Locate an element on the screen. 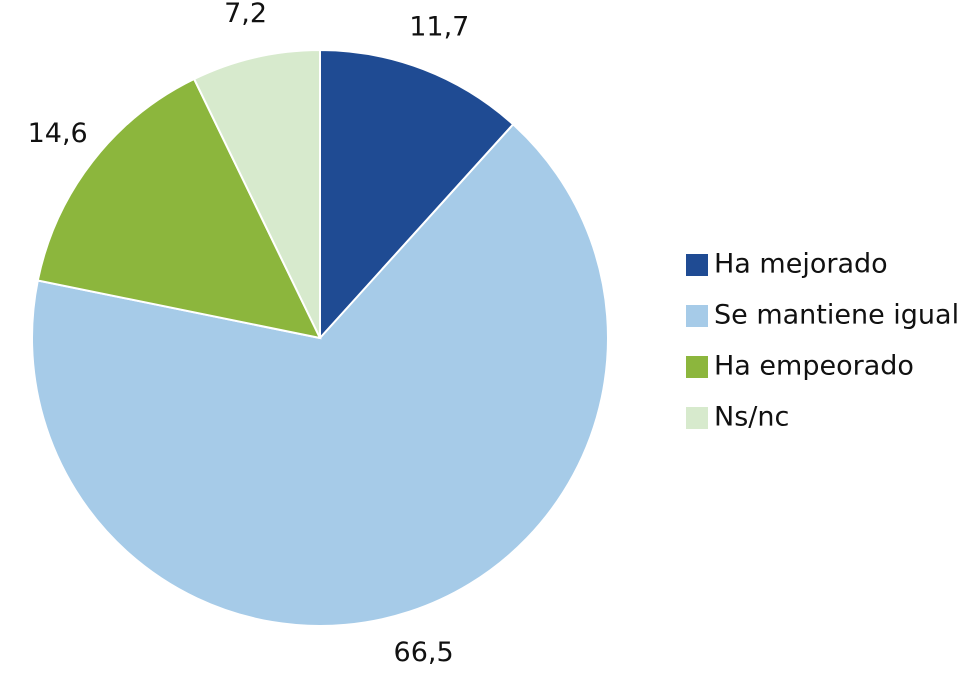  data-label: 7,2 is located at coordinates (245, 14).